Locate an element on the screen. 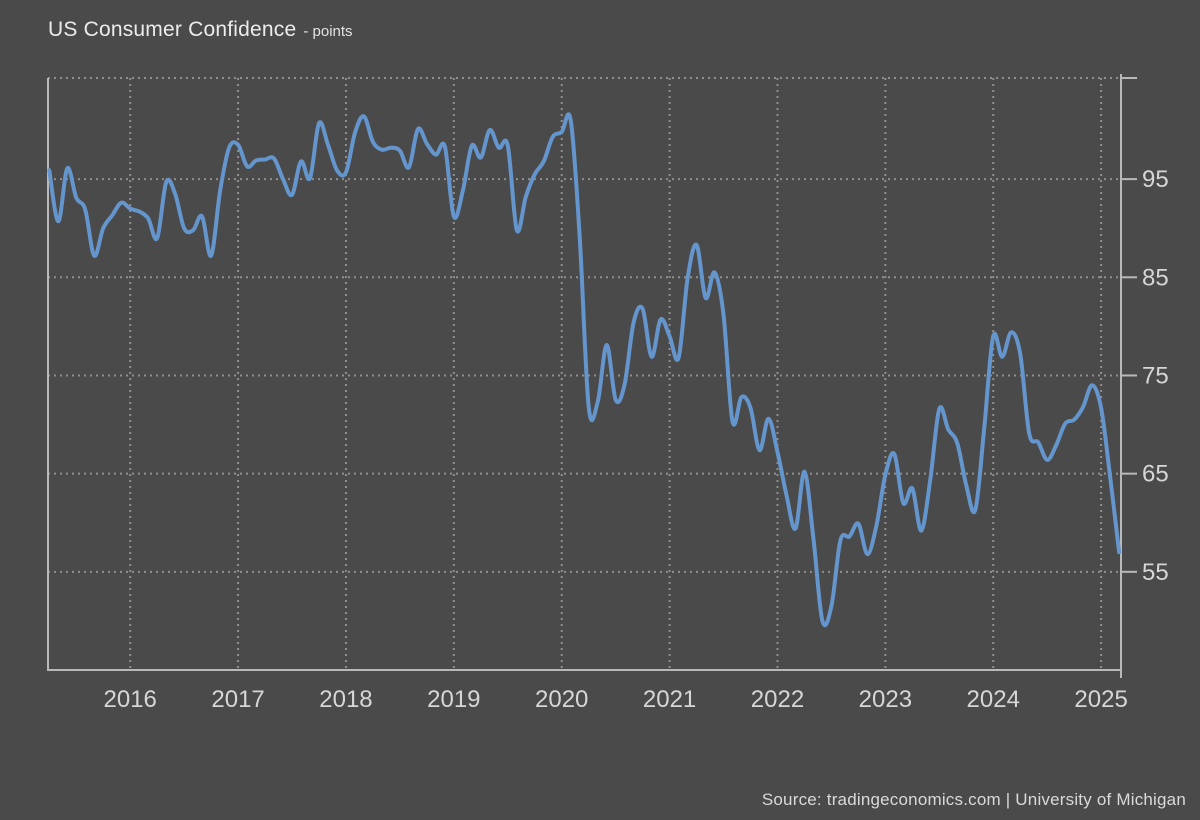 This screenshot has height=820, width=1200. x-tick-label: 2024 is located at coordinates (993, 699).